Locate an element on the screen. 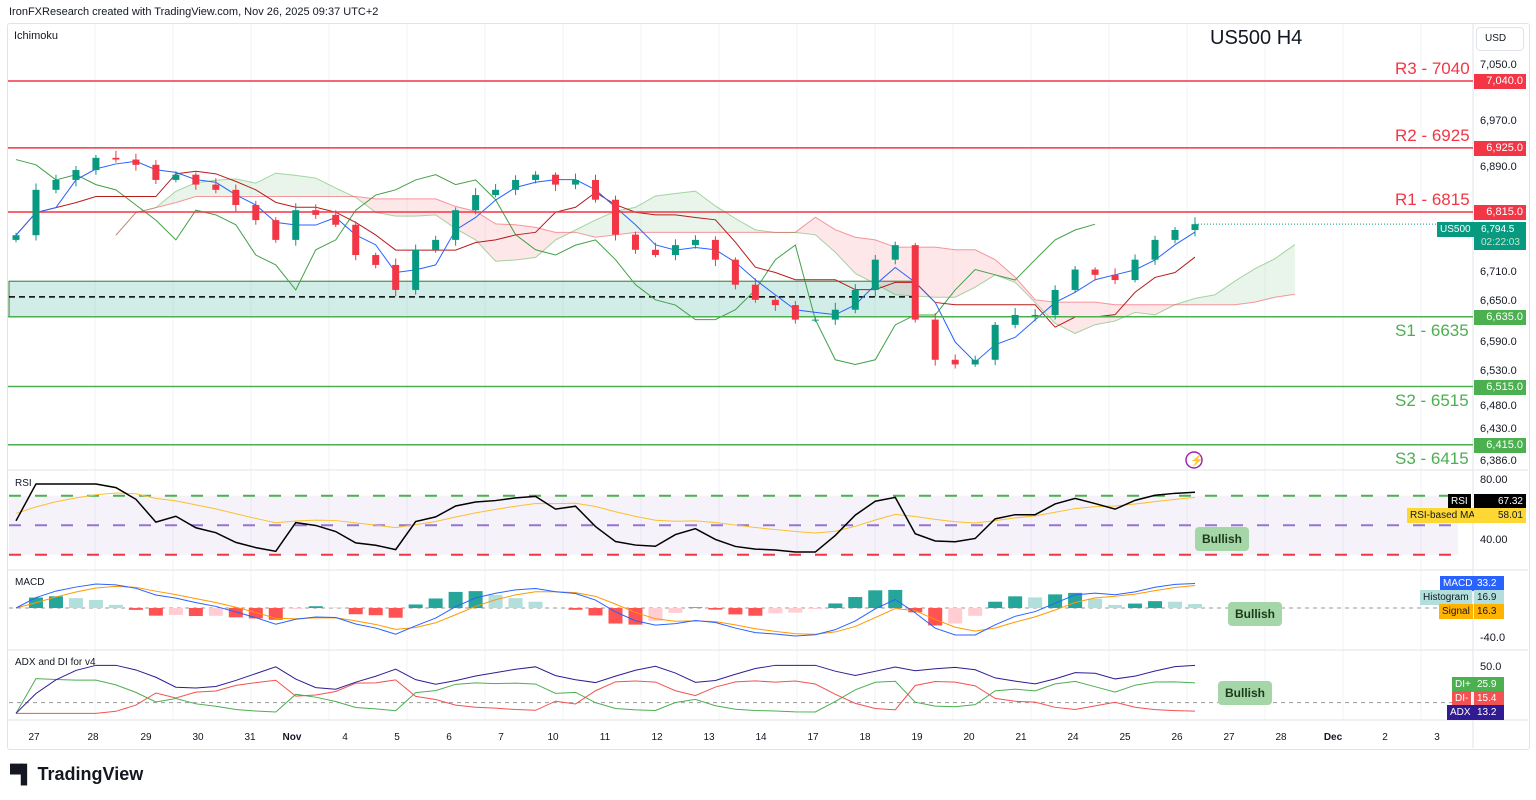 This screenshot has width=1536, height=800. price-tick: 7,050.0 is located at coordinates (1498, 65).